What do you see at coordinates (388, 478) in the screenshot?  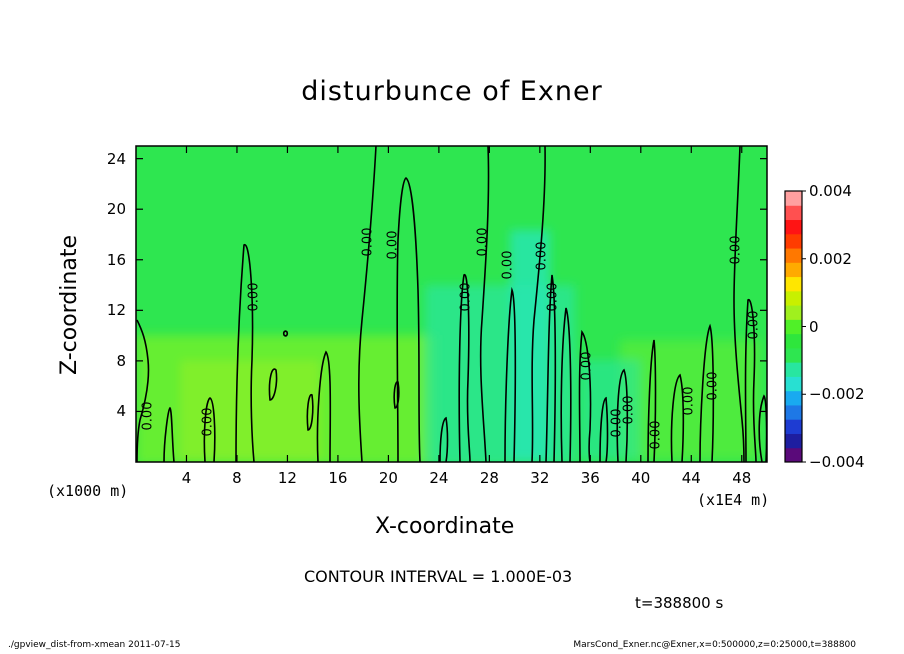 I see `x-tick-label: 20` at bounding box center [388, 478].